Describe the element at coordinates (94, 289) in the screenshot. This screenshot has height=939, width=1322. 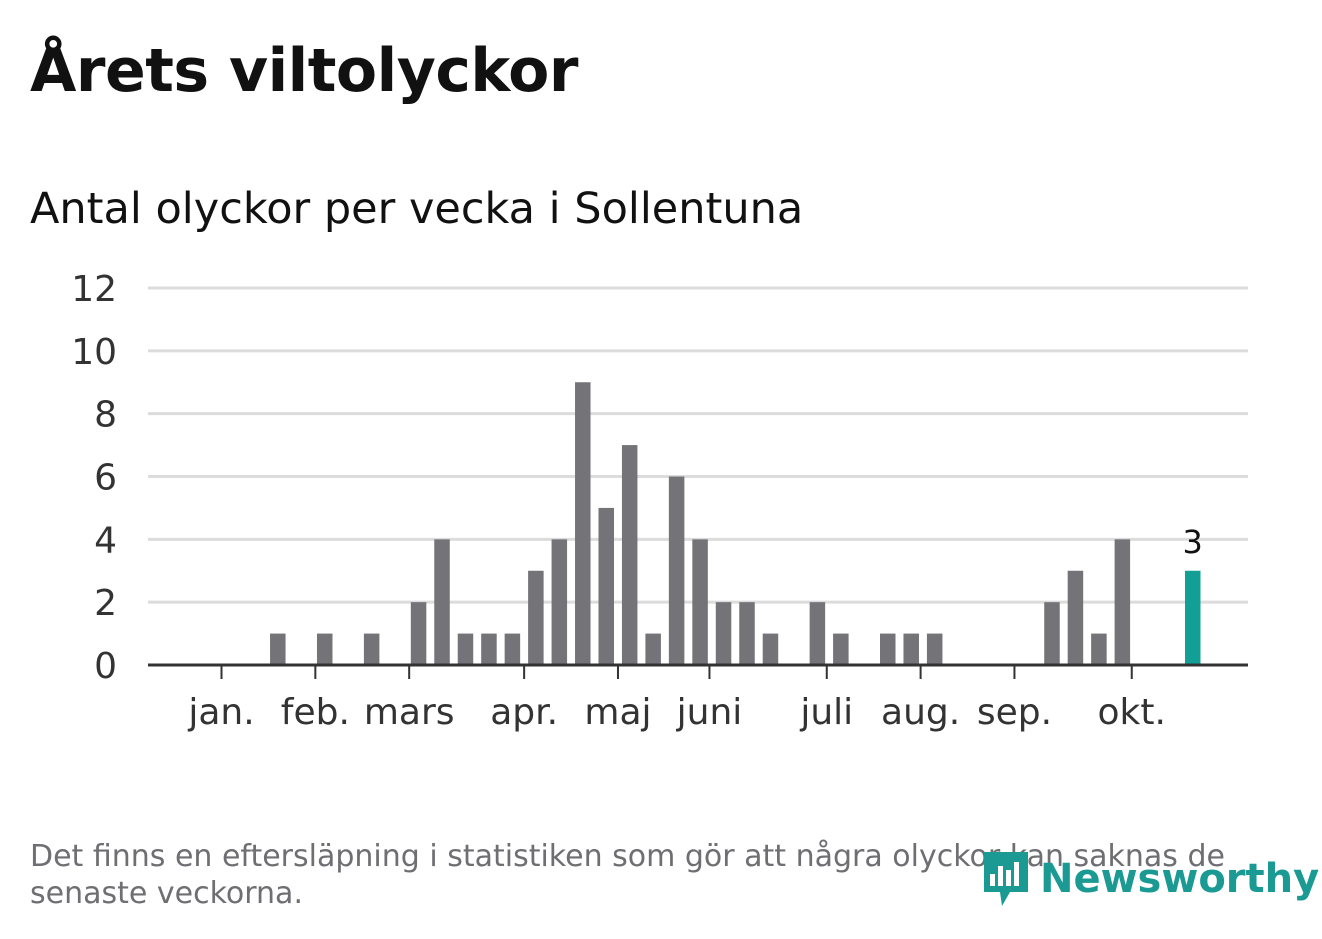
I see `y-tick-label: 12` at that location.